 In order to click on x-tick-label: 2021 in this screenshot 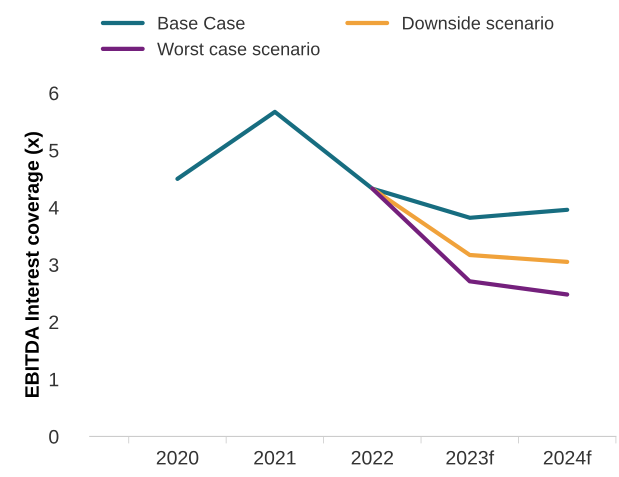, I will do `click(275, 457)`.